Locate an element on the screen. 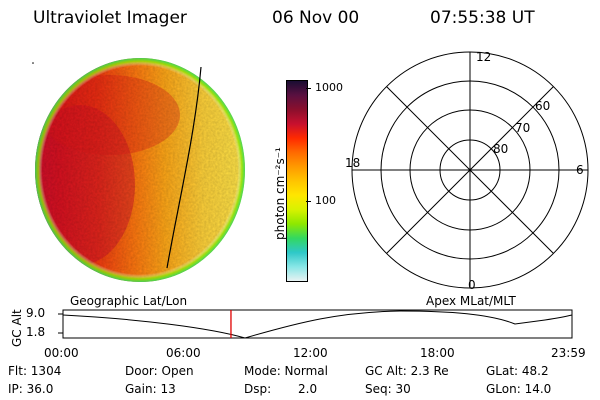 The image size is (600, 400). info-flt: Flt: 1304 is located at coordinates (35, 371).